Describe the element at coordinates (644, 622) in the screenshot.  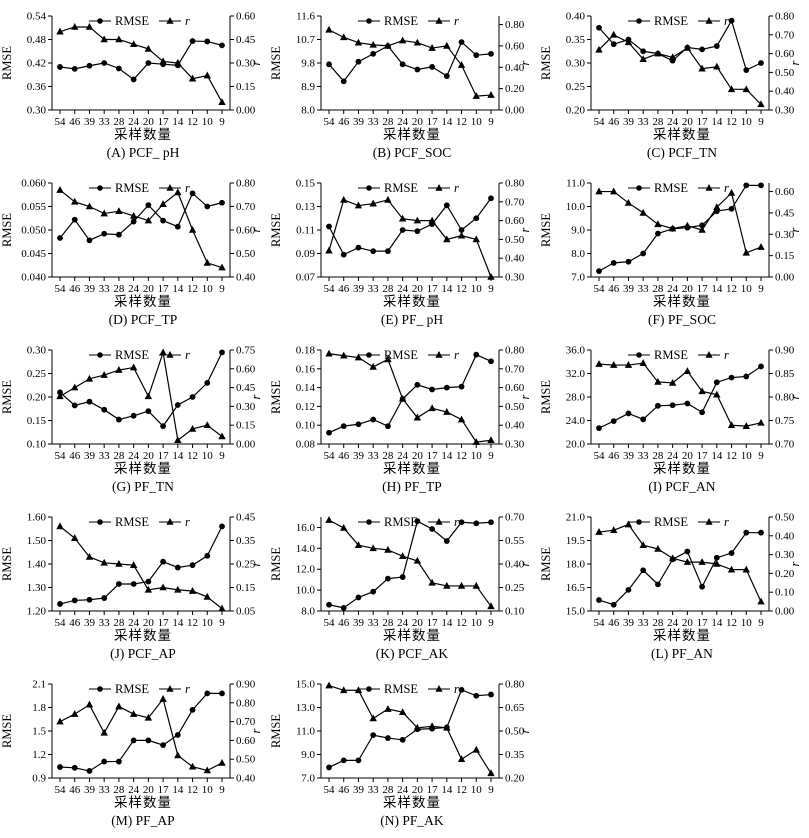
I see `x-tick-label: 33` at that location.